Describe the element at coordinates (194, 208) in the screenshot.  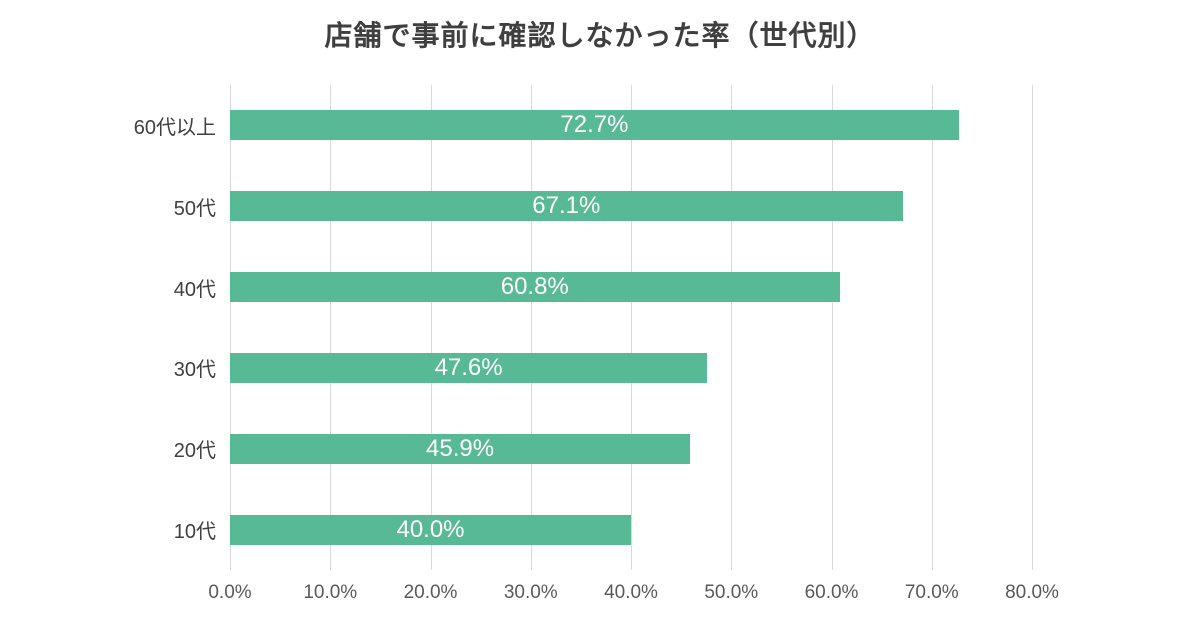
I see `category-label: 50代` at that location.